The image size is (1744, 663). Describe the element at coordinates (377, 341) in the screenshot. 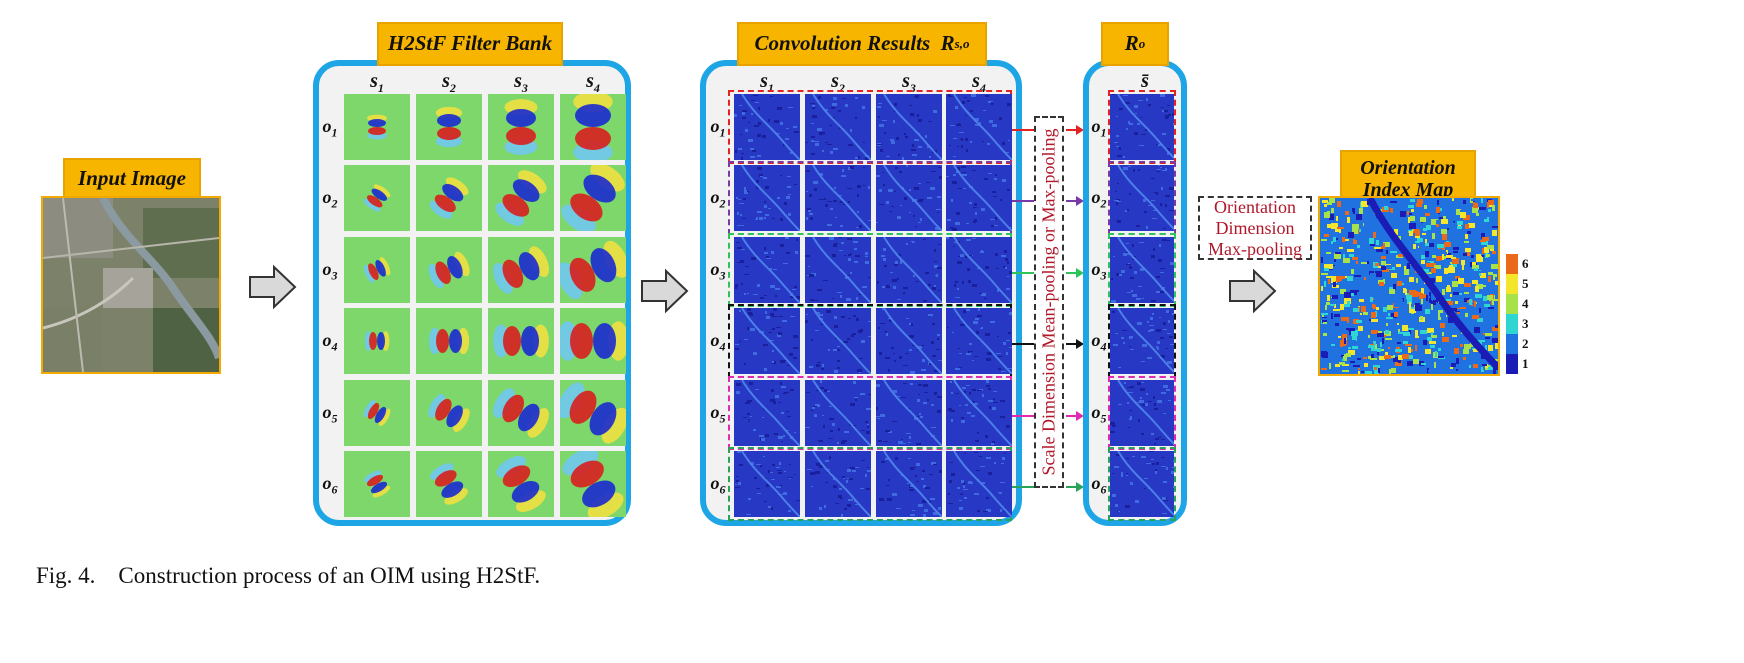

I see `filter-tile-o4-s1` at that location.